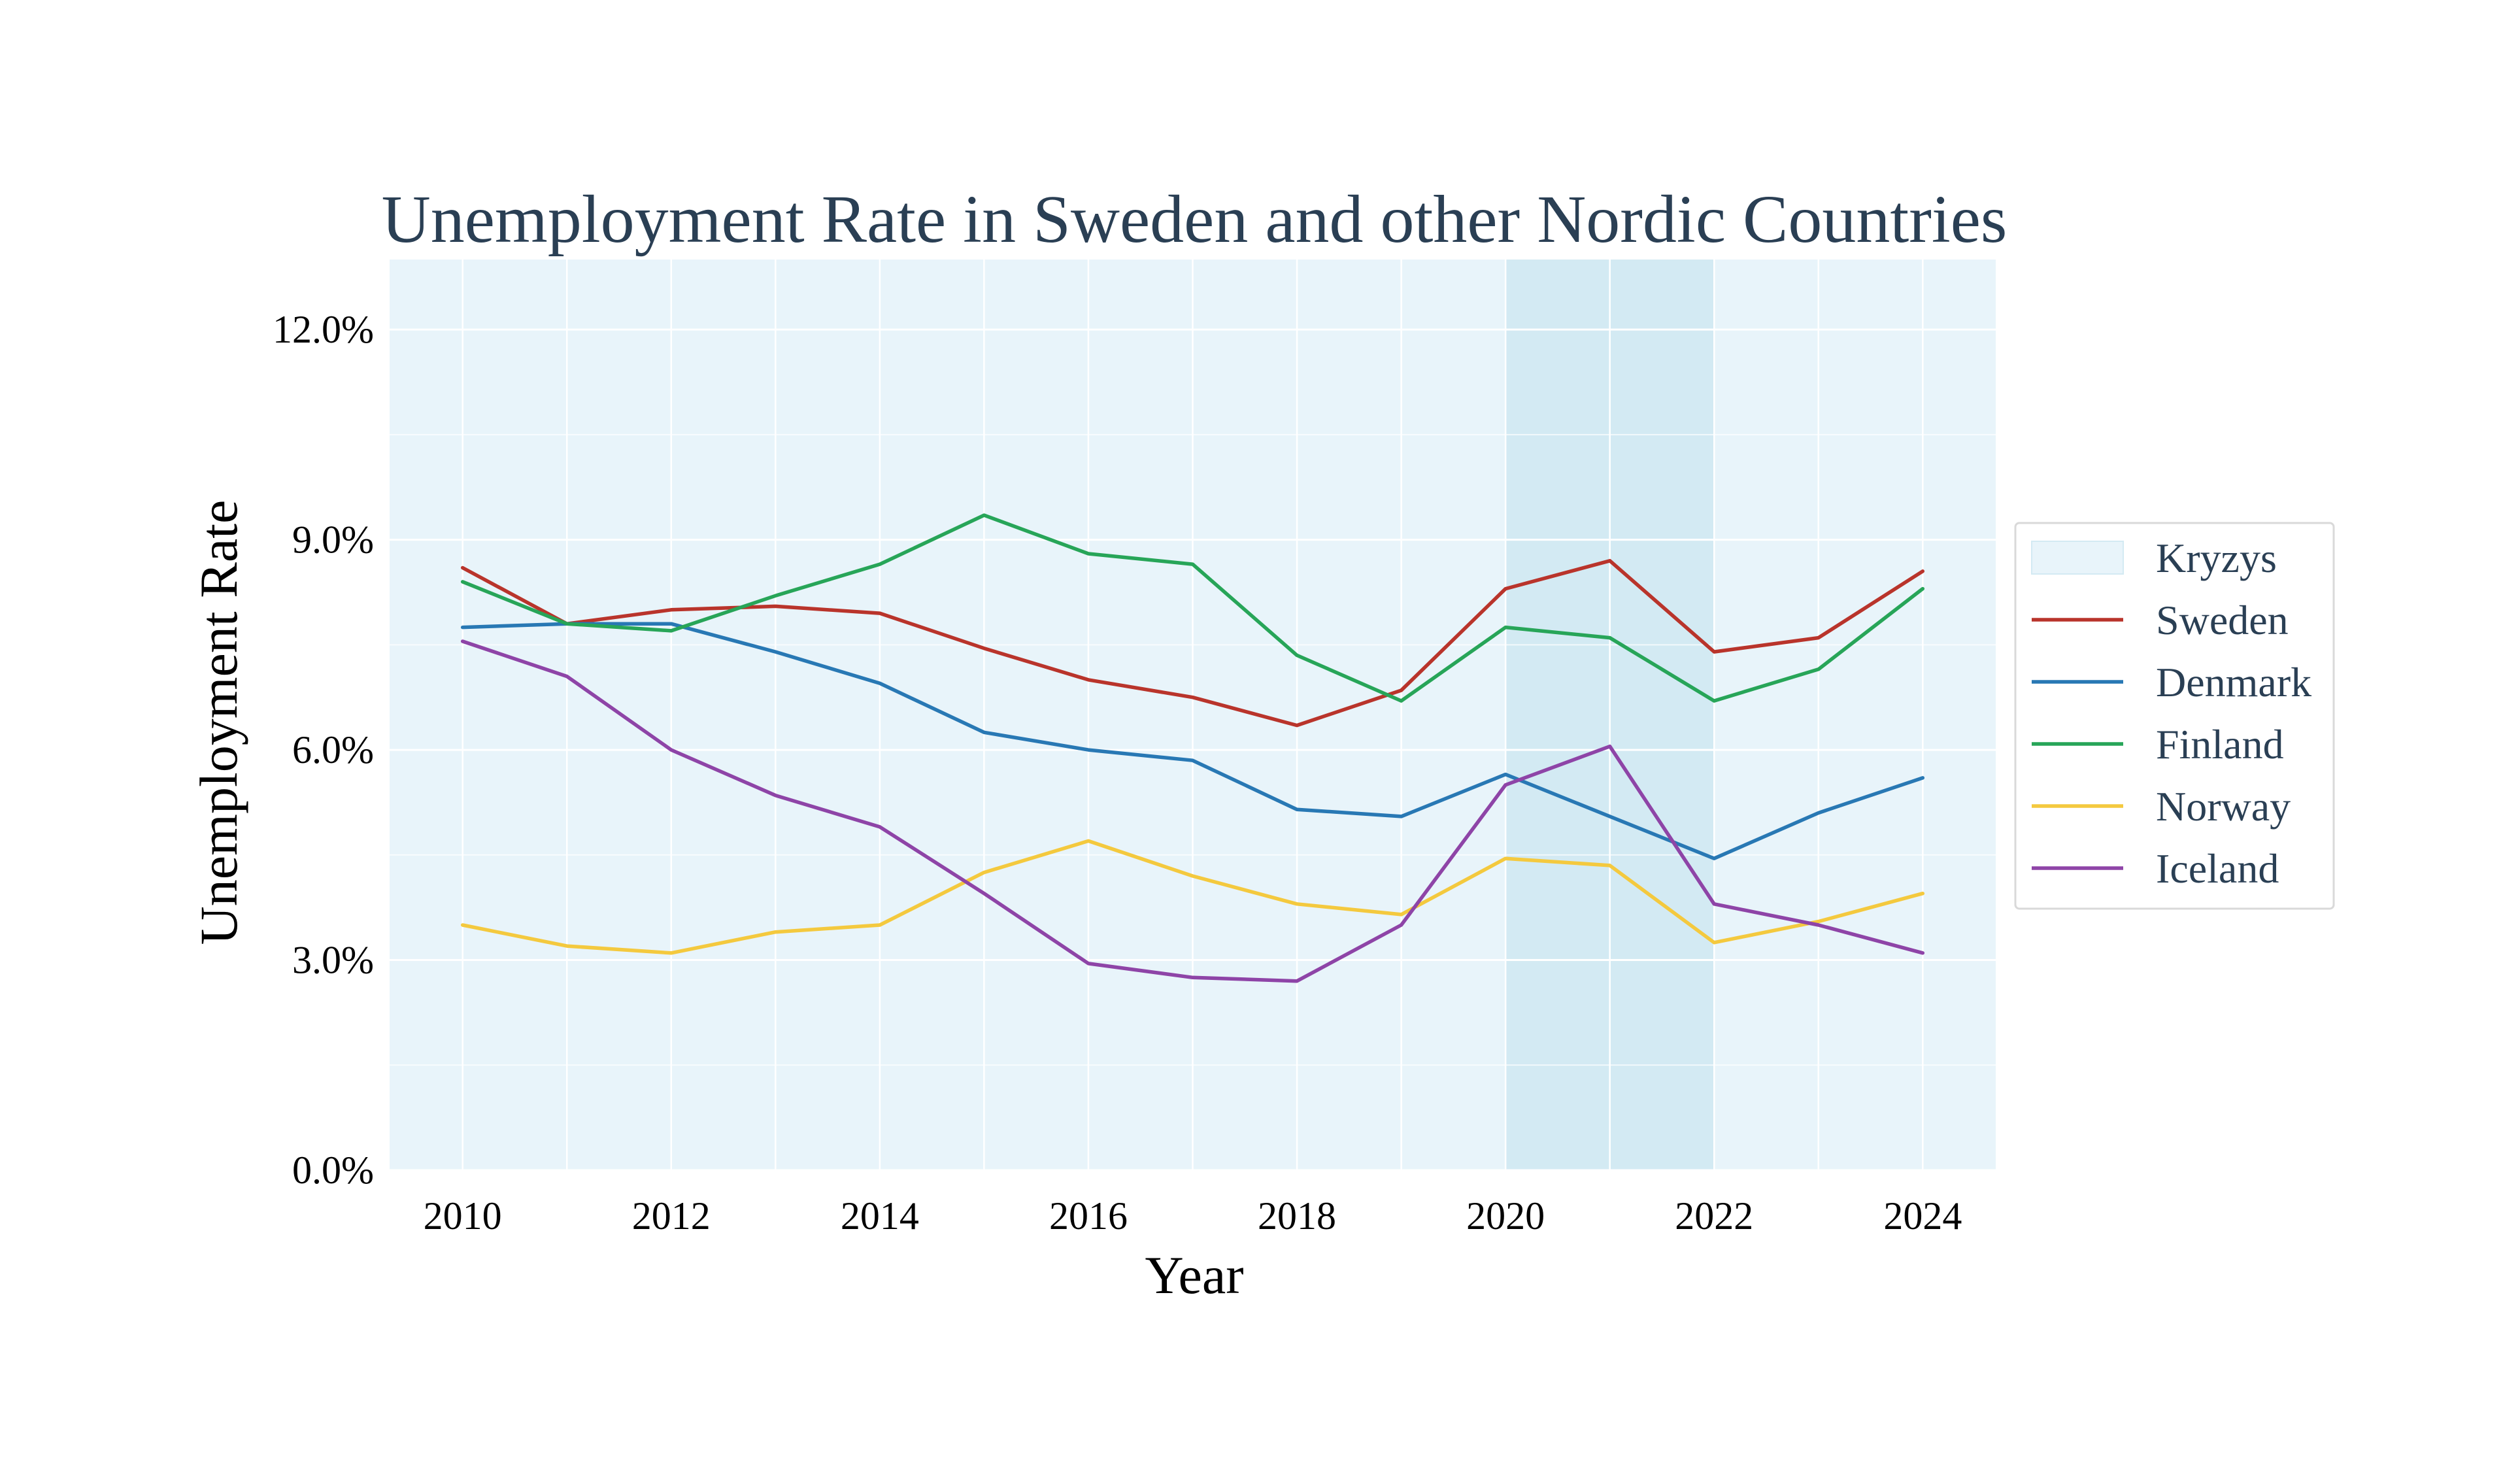  Describe the element at coordinates (1922, 1216) in the screenshot. I see `x-tick-label: 2024` at that location.